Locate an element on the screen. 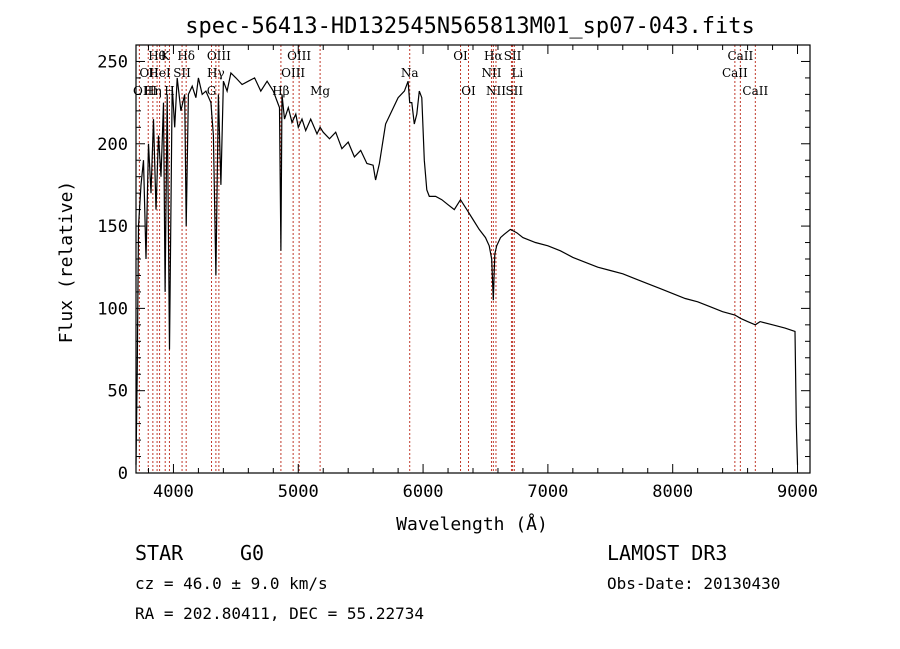 This screenshot has width=900, height=649. x-axis-label: Wavelength (Å) is located at coordinates (472, 524).